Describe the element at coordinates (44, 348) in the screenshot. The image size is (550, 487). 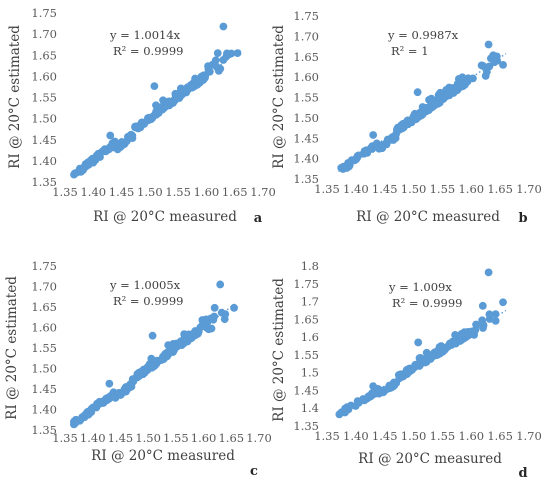
I see `y-tick-label: 1.55` at that location.